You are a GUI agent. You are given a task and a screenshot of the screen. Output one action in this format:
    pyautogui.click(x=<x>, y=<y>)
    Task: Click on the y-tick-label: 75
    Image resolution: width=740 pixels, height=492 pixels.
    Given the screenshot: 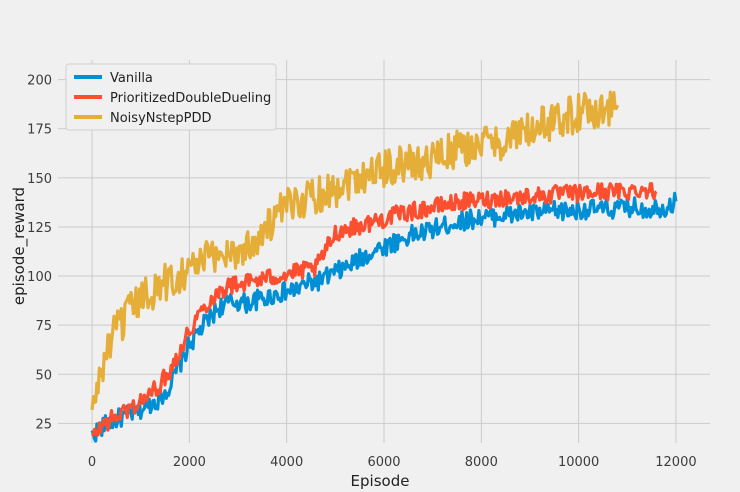 What is the action you would take?
    pyautogui.click(x=43, y=326)
    